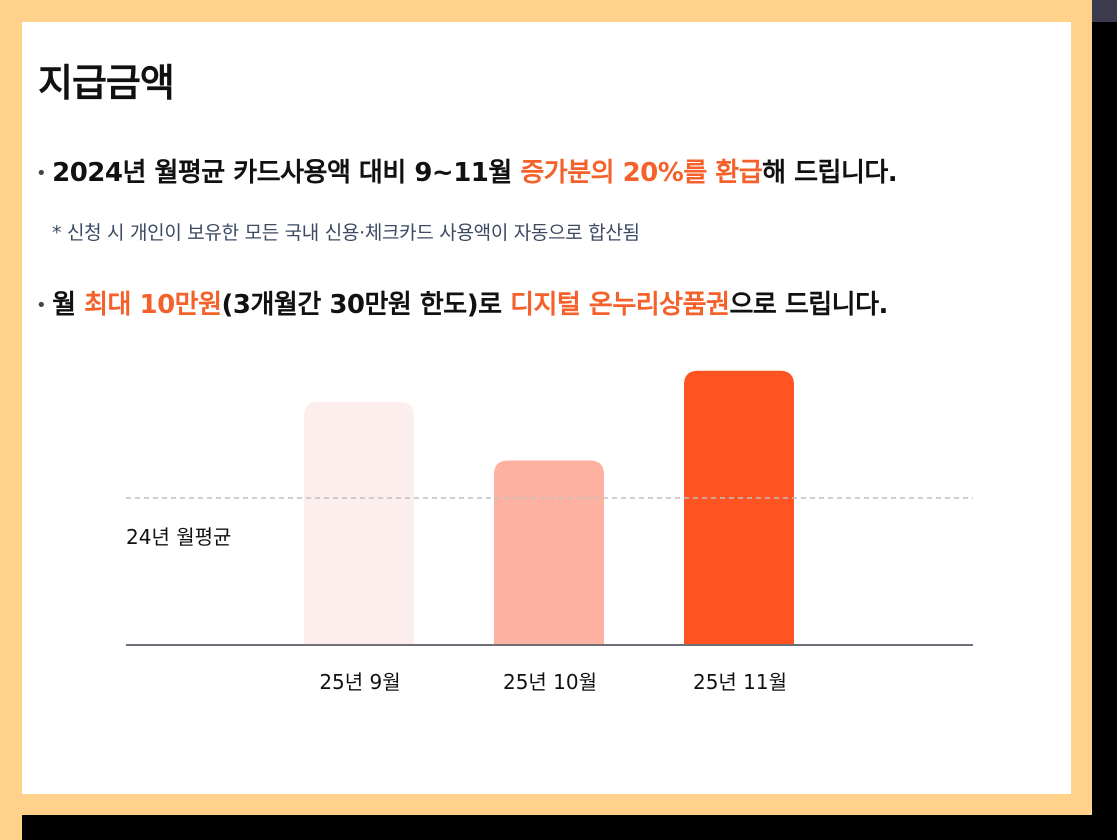 The image size is (1117, 840). What do you see at coordinates (106, 83) in the screenshot?
I see `page-title: 지급금액` at bounding box center [106, 83].